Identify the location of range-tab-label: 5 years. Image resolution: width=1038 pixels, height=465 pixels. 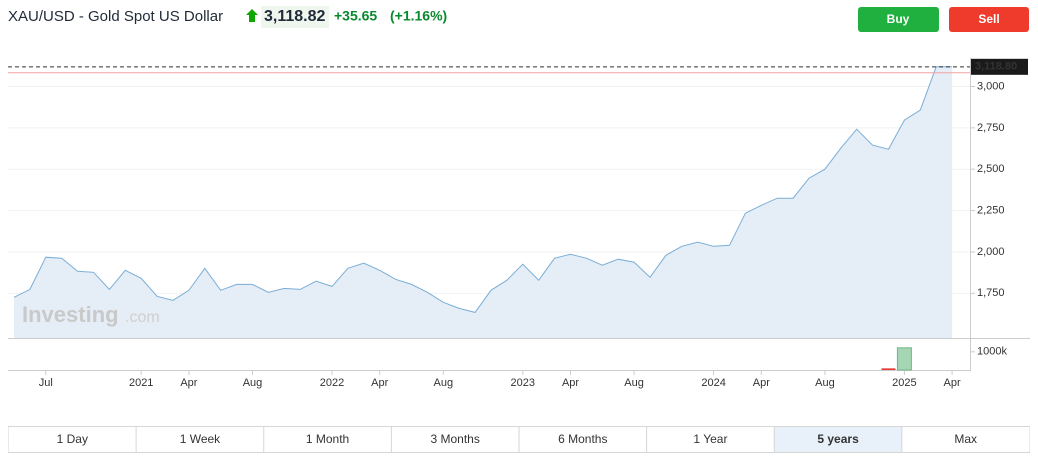
(838, 439).